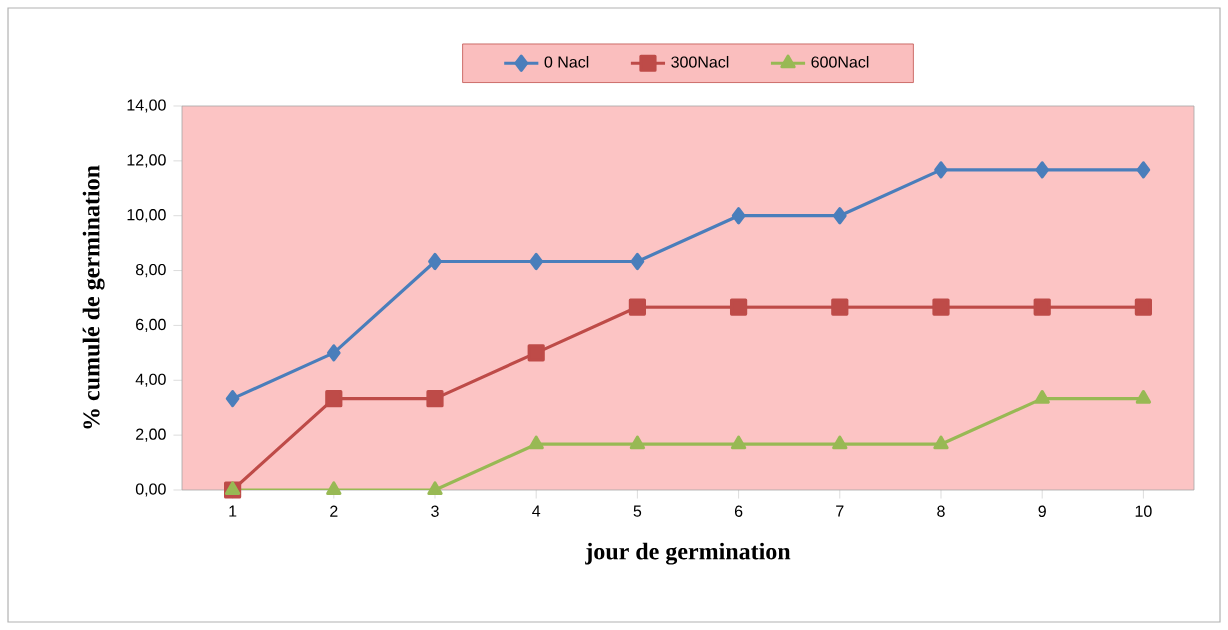 The image size is (1228, 630). Describe the element at coordinates (1042, 511) in the screenshot. I see `x-tick-label: 9` at that location.